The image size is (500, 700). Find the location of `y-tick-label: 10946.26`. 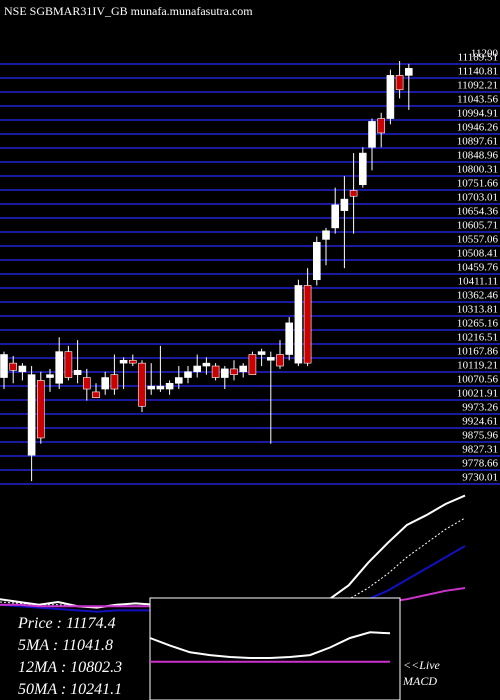

y-tick-label: 10946.26 is located at coordinates (478, 128).